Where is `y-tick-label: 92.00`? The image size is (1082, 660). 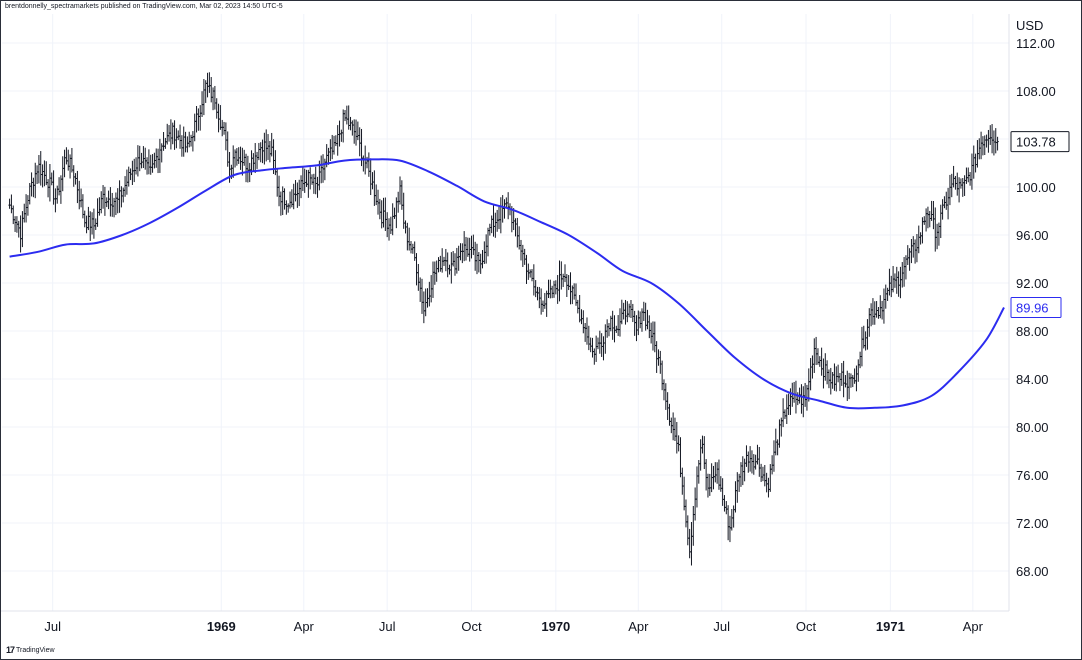
y-tick-label: 92.00 is located at coordinates (1032, 283).